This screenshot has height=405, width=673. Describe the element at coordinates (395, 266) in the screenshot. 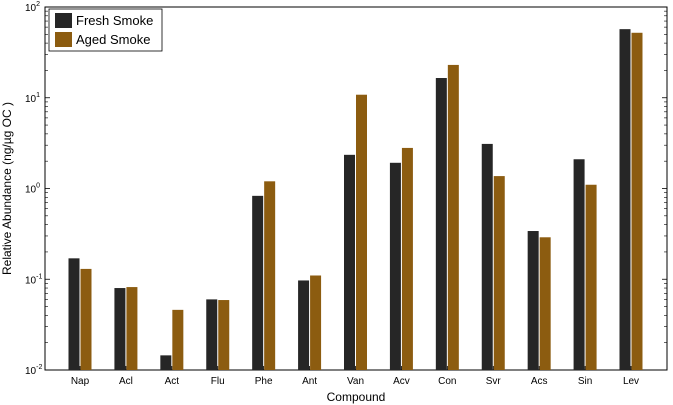

I see `bar-fresh-acv` at that location.